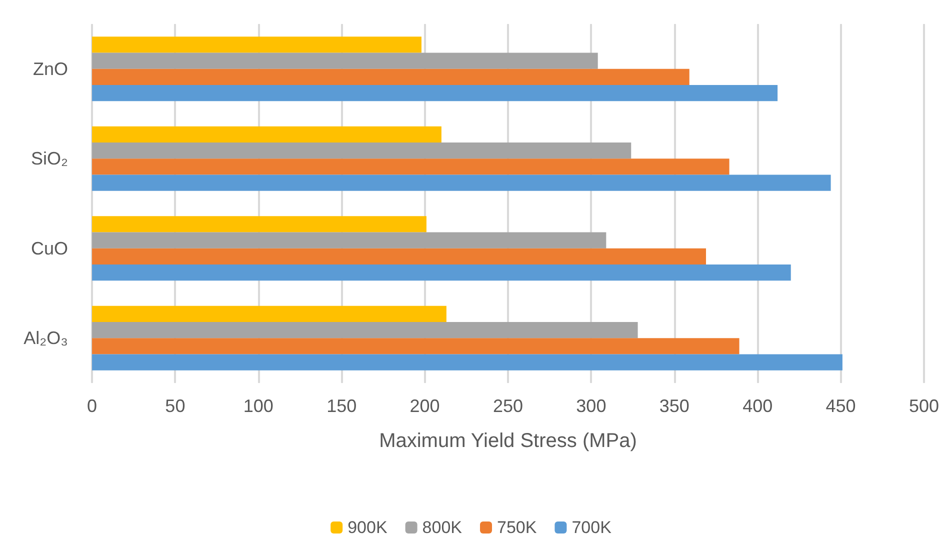 Image resolution: width=942 pixels, height=543 pixels. I want to click on x-tick-label: 200, so click(425, 406).